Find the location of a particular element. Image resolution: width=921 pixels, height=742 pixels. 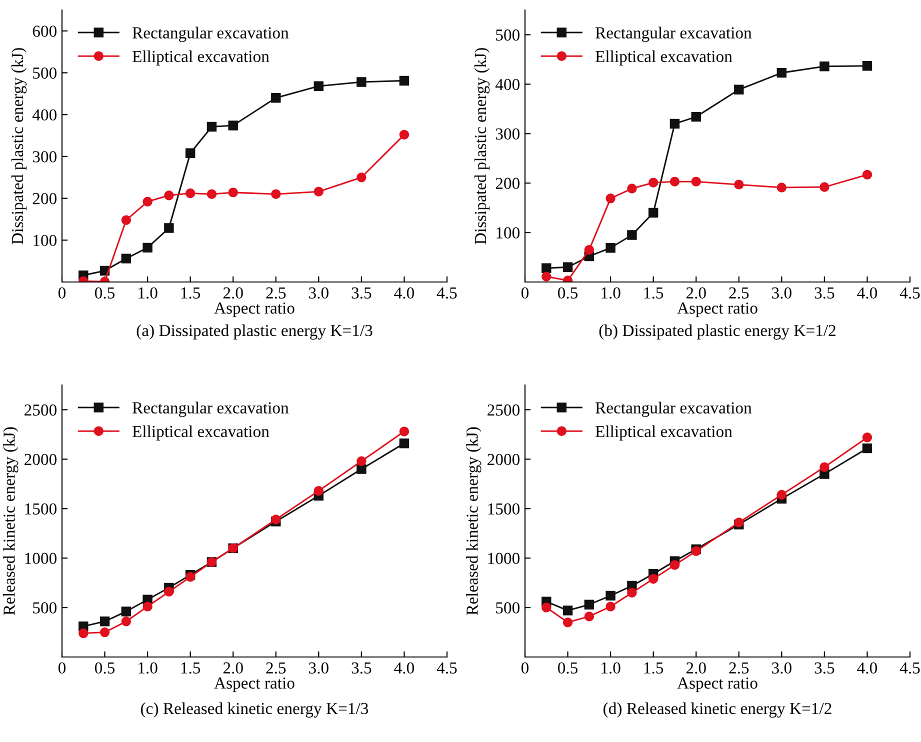

text: (c) Released kinetic energy K=1/3 is located at coordinates (254, 710).